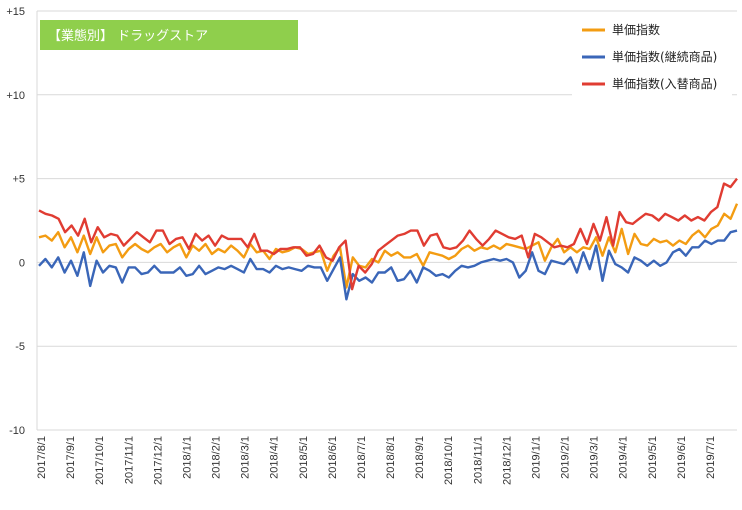 This screenshot has height=510, width=742. What do you see at coordinates (187, 457) in the screenshot?
I see `x-tick-label: 2018/1/1` at bounding box center [187, 457].